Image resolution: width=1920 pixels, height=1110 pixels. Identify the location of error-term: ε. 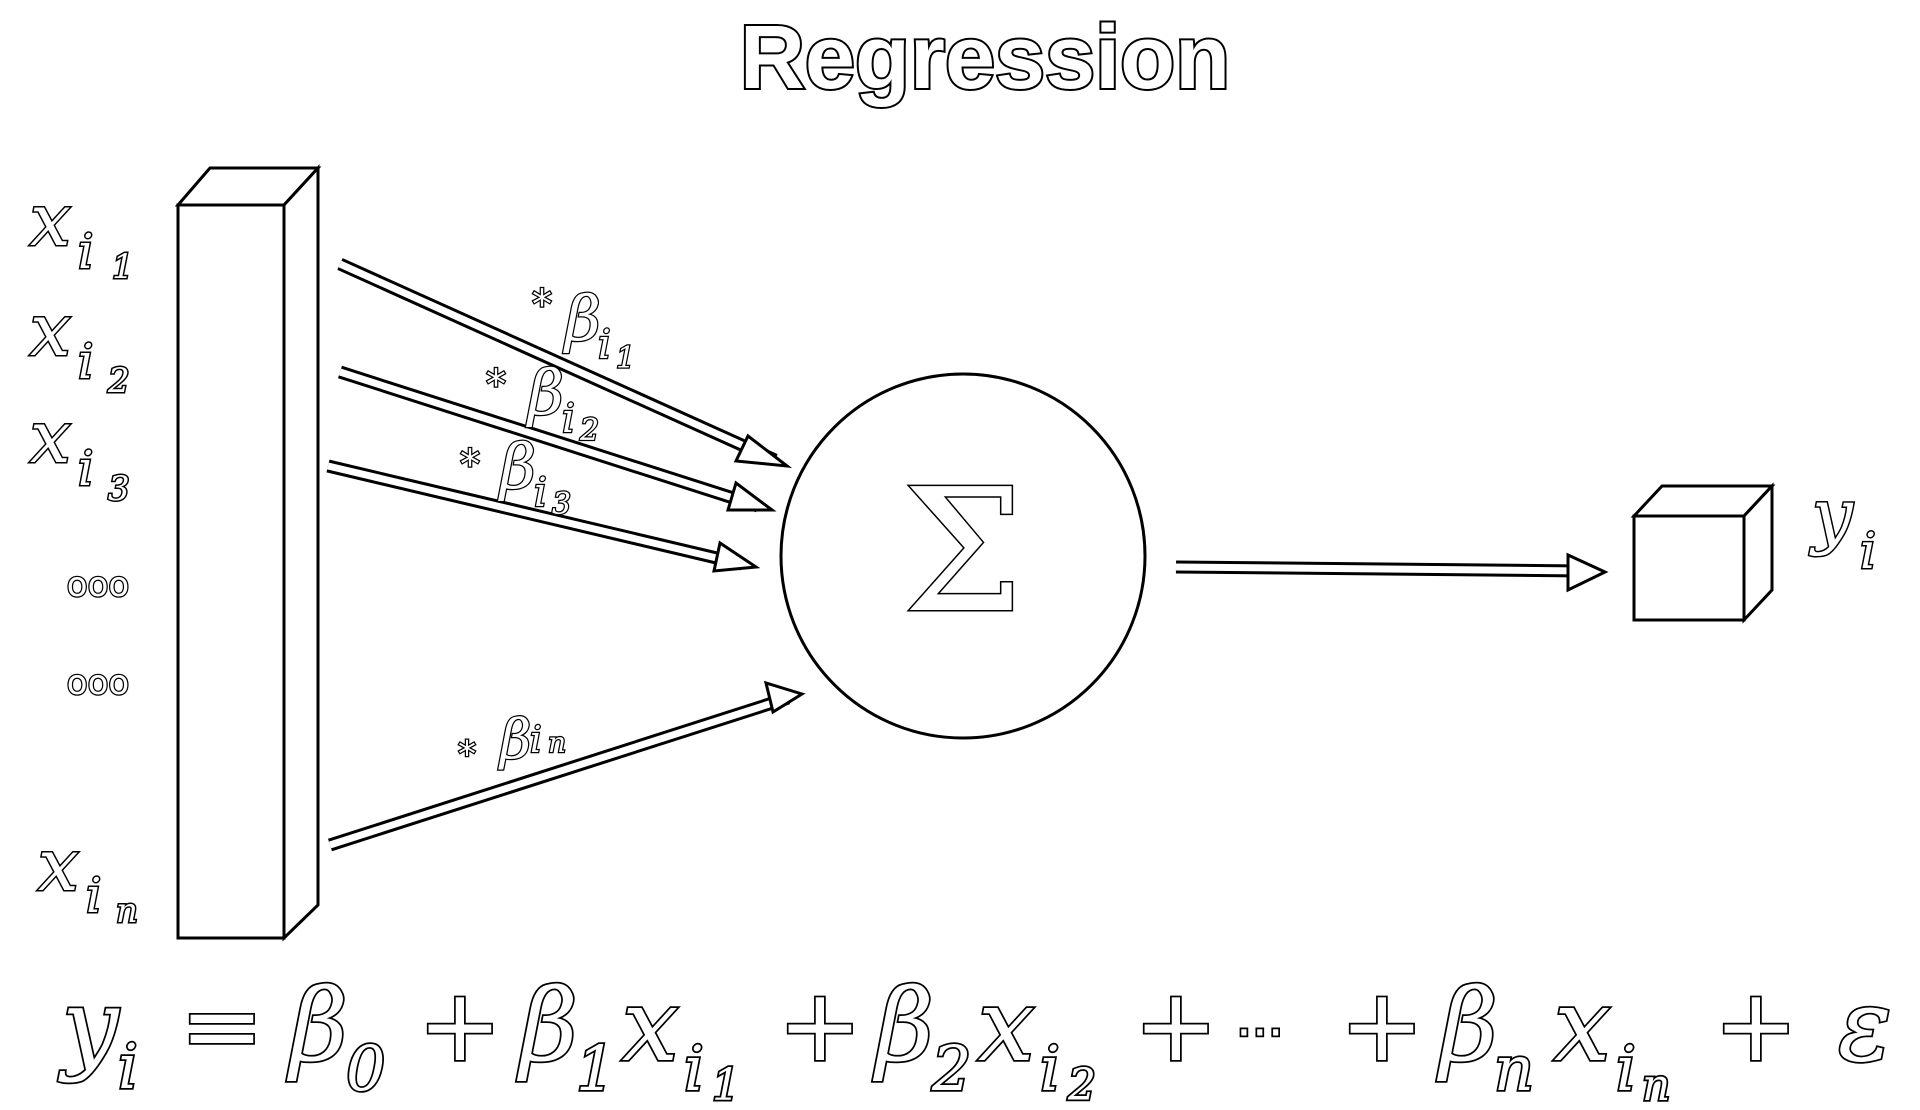
(1865, 1025).